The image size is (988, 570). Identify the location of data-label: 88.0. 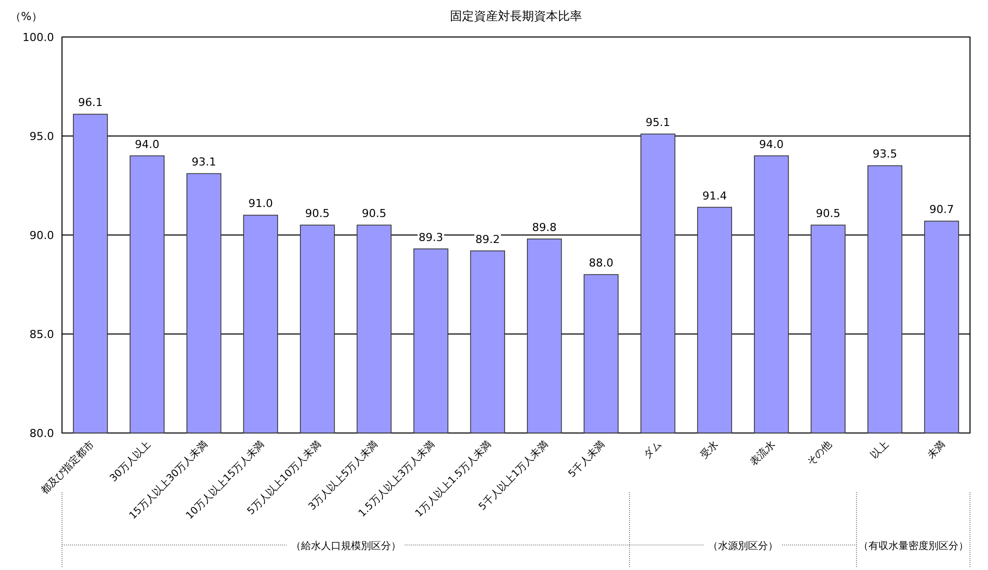
(601, 263).